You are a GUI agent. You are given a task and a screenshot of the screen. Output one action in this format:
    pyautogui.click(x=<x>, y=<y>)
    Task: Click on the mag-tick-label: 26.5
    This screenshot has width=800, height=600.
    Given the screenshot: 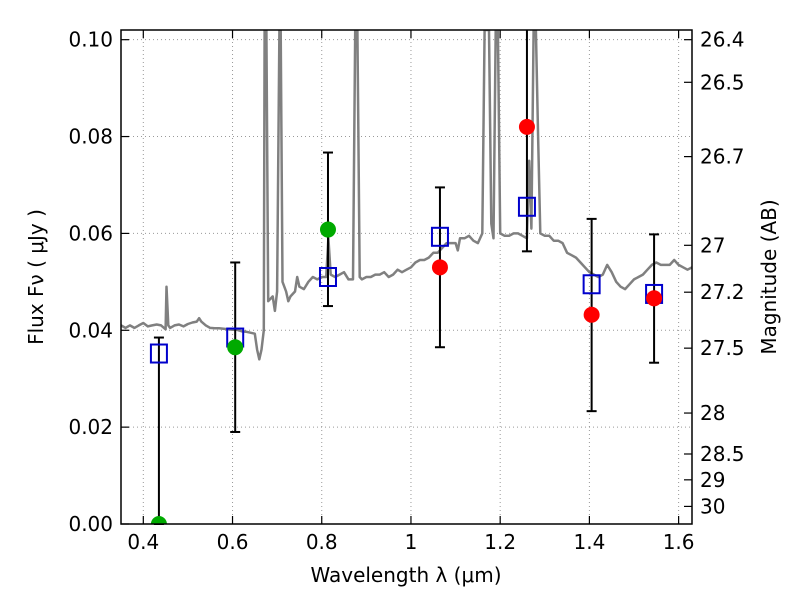 What is the action you would take?
    pyautogui.click(x=722, y=82)
    